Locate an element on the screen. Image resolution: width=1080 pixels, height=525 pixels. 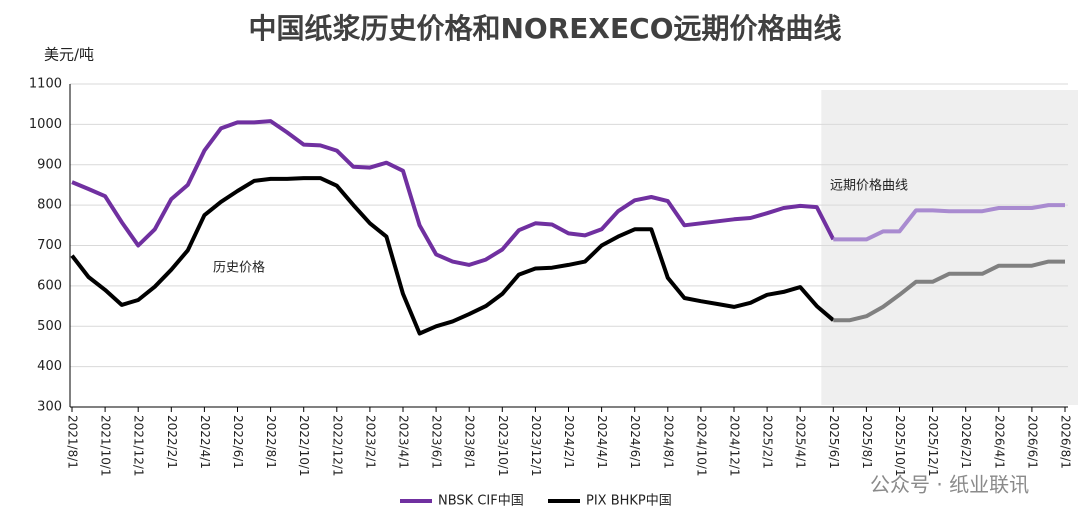
legend-label: PIX BHKP中国 is located at coordinates (629, 501).